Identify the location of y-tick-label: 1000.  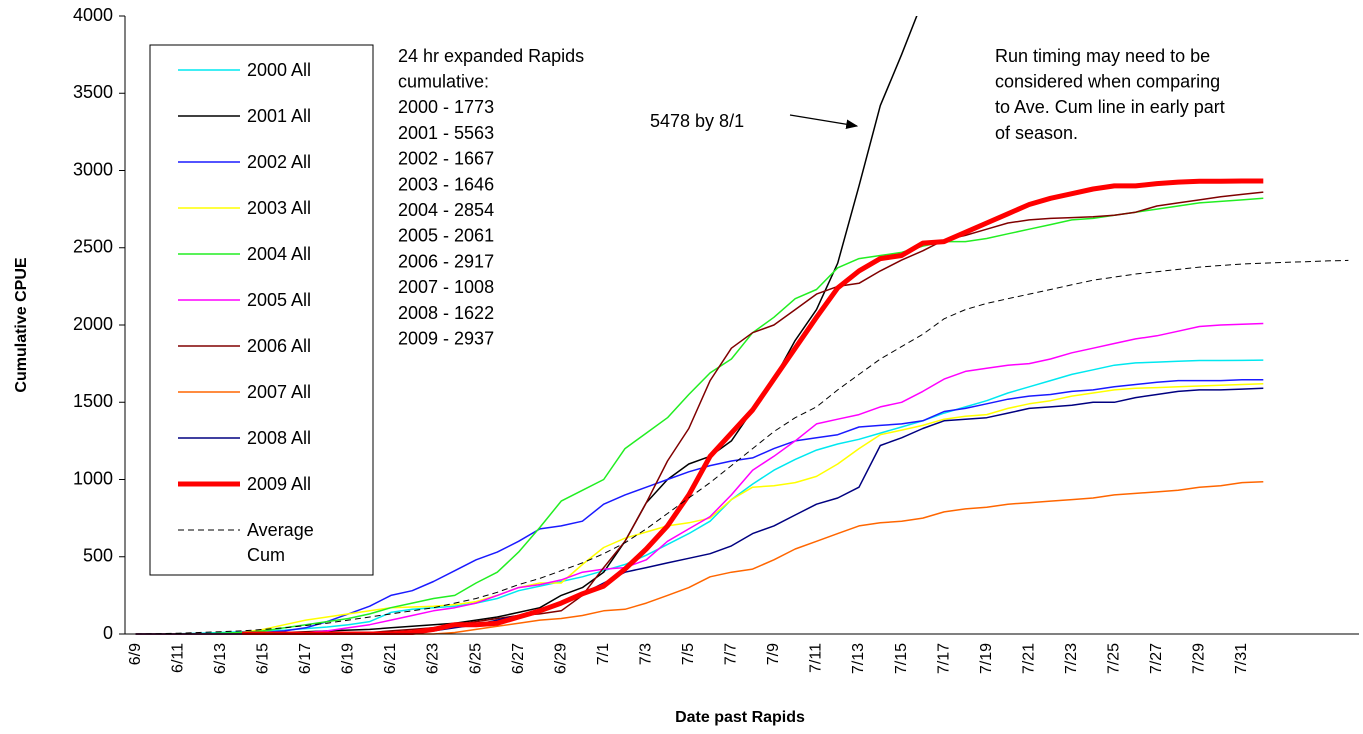
(93, 478).